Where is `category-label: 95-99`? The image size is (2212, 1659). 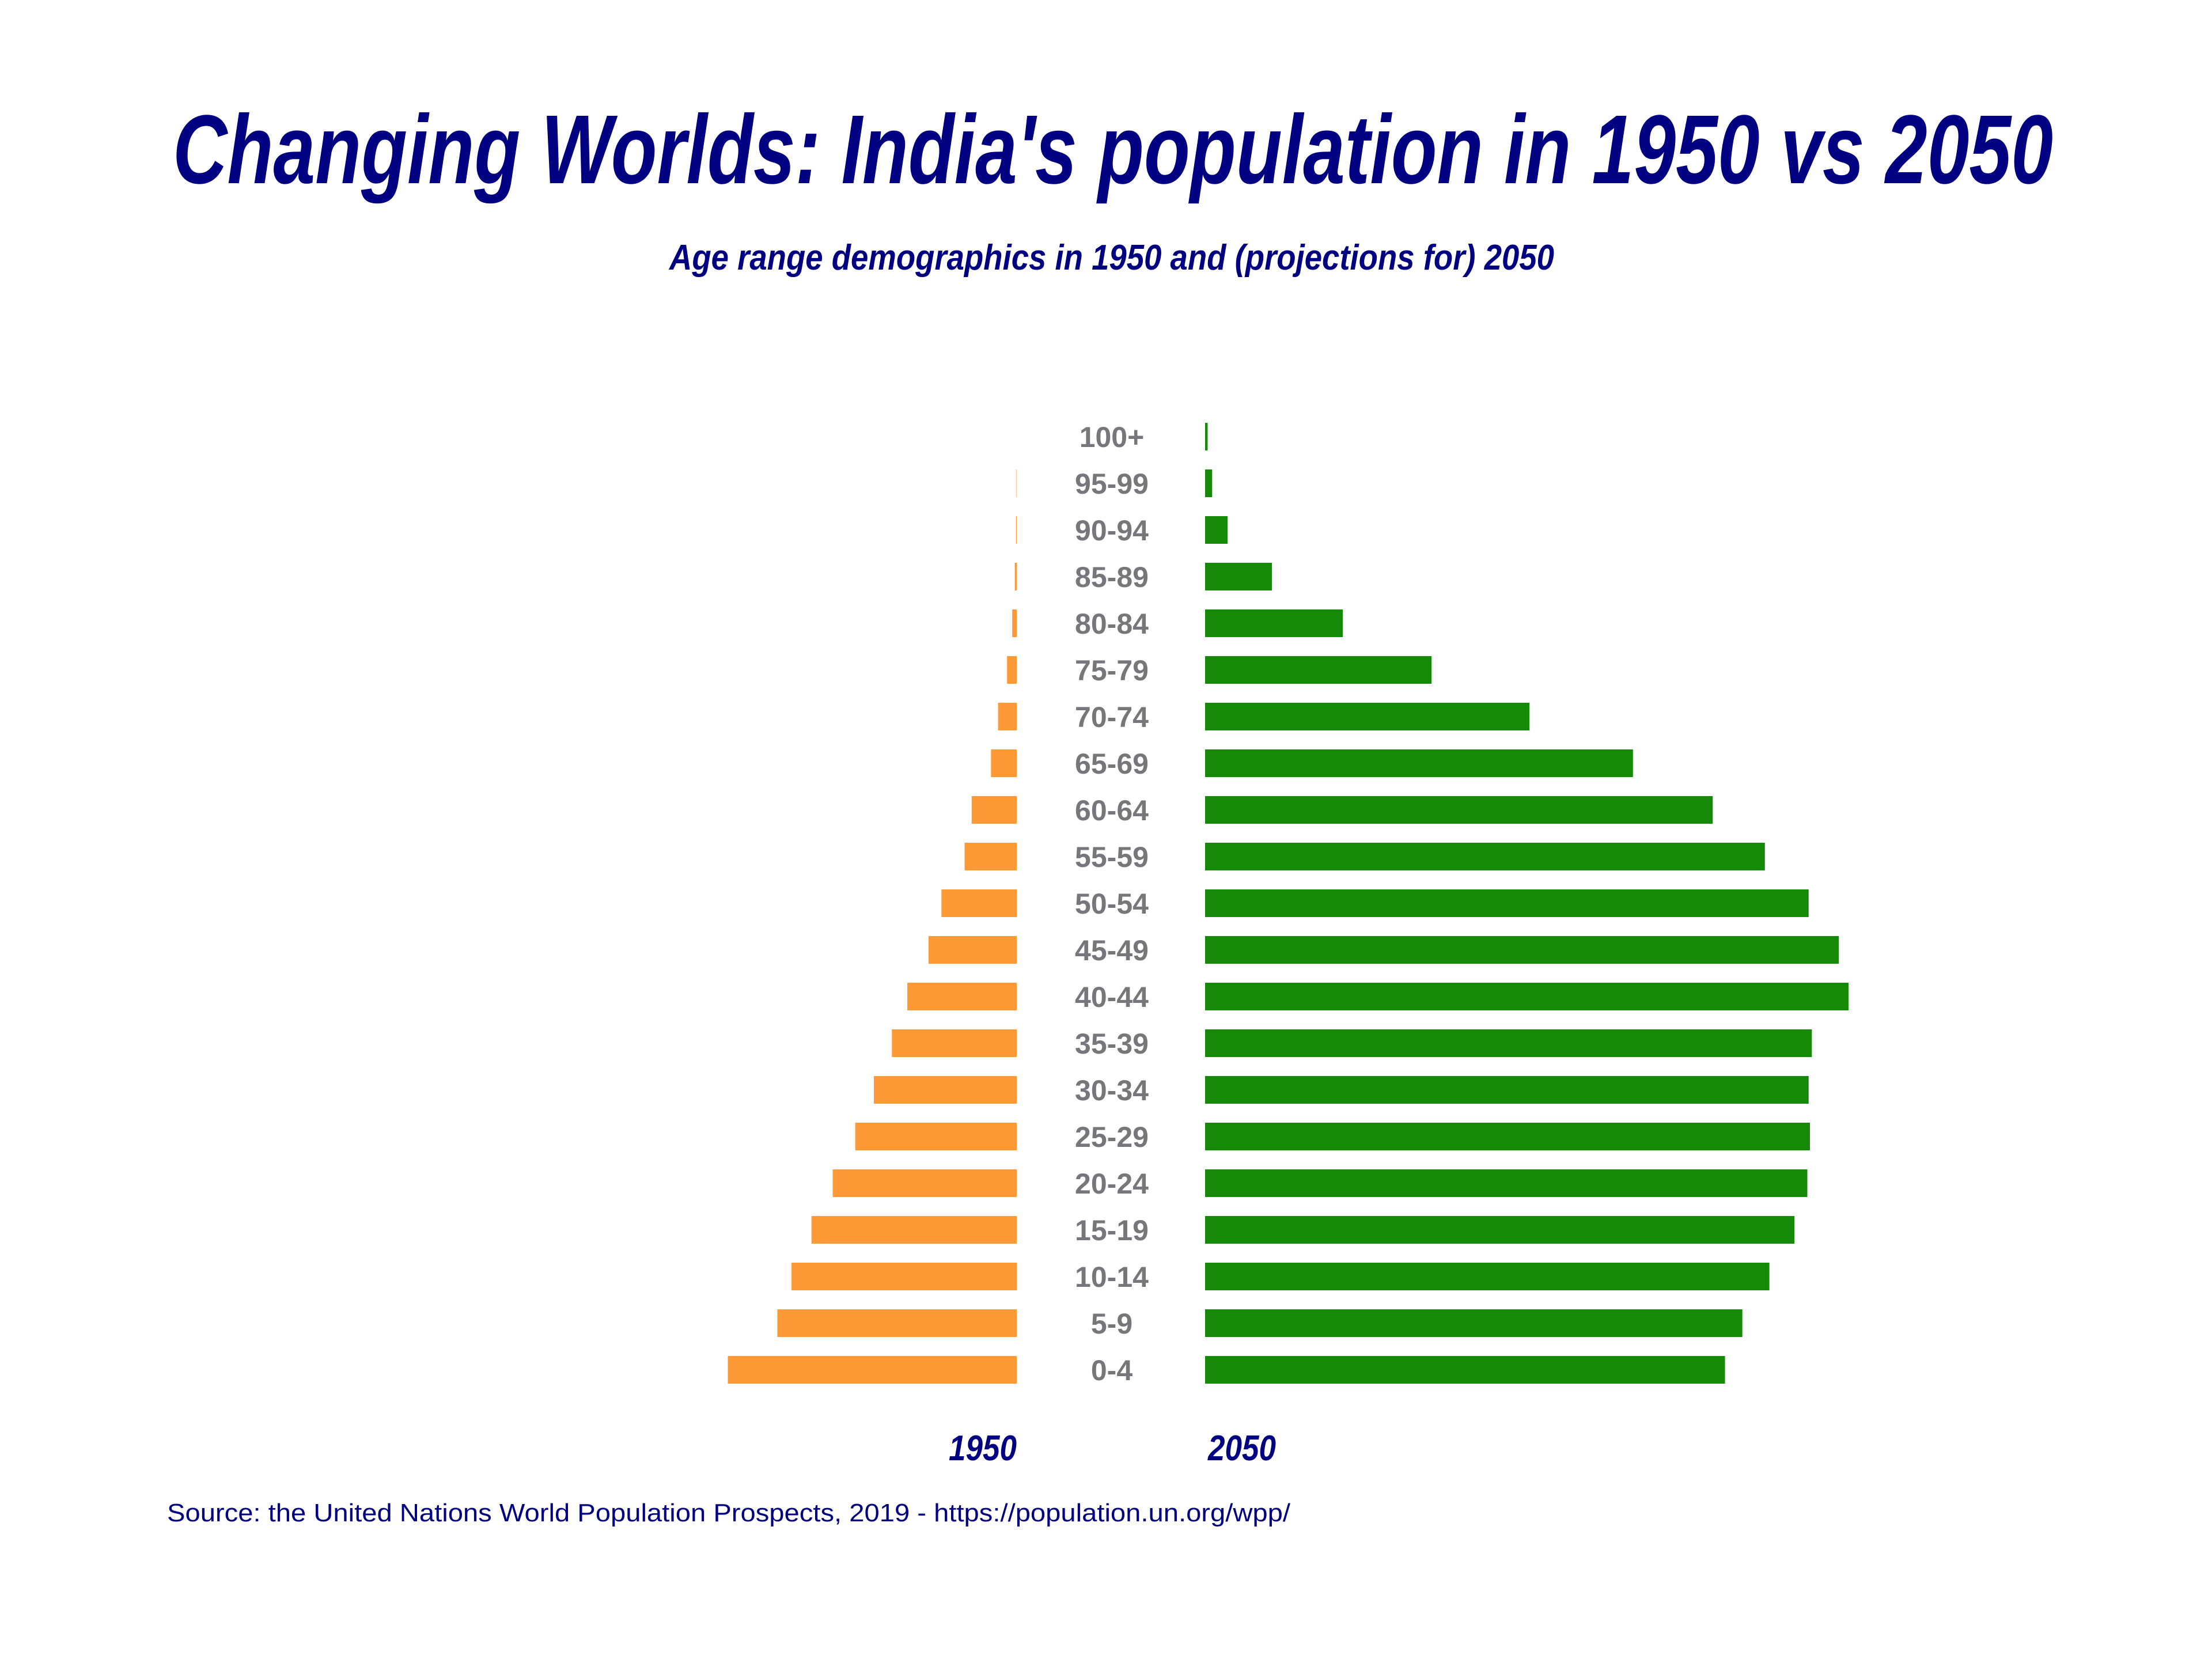 category-label: 95-99 is located at coordinates (1112, 484).